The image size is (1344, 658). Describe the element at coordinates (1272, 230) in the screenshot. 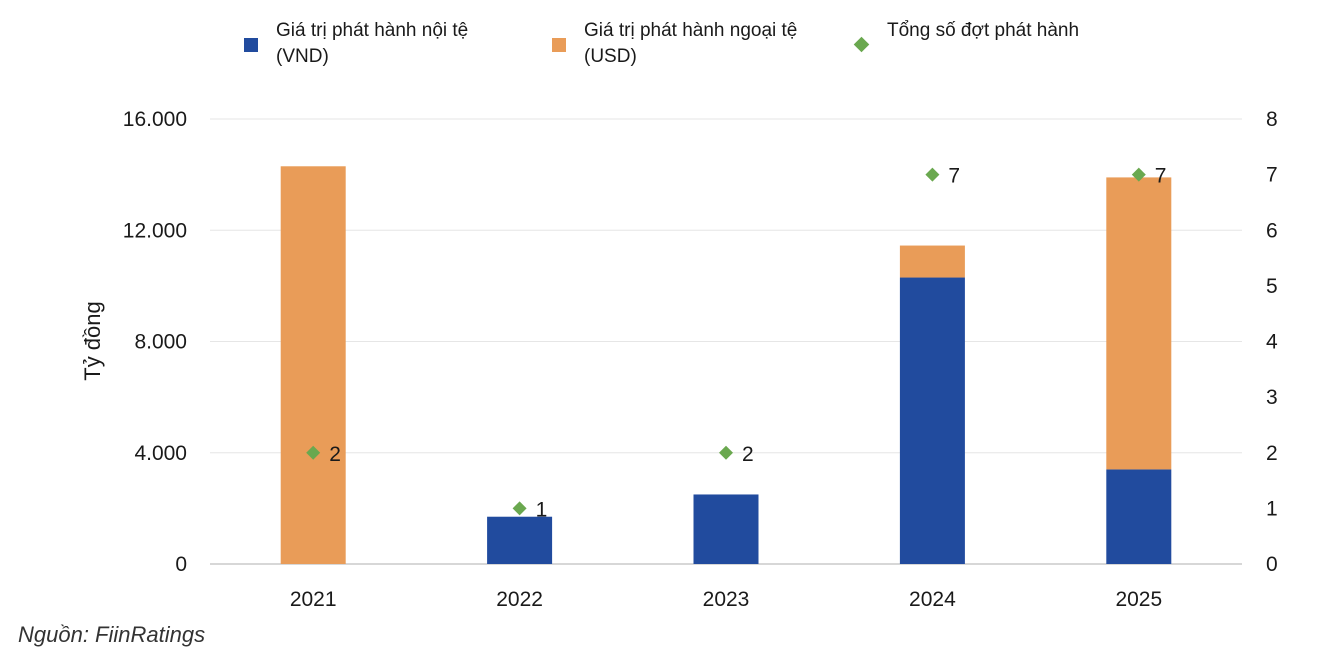

I see `y2-tick-label: 6` at that location.